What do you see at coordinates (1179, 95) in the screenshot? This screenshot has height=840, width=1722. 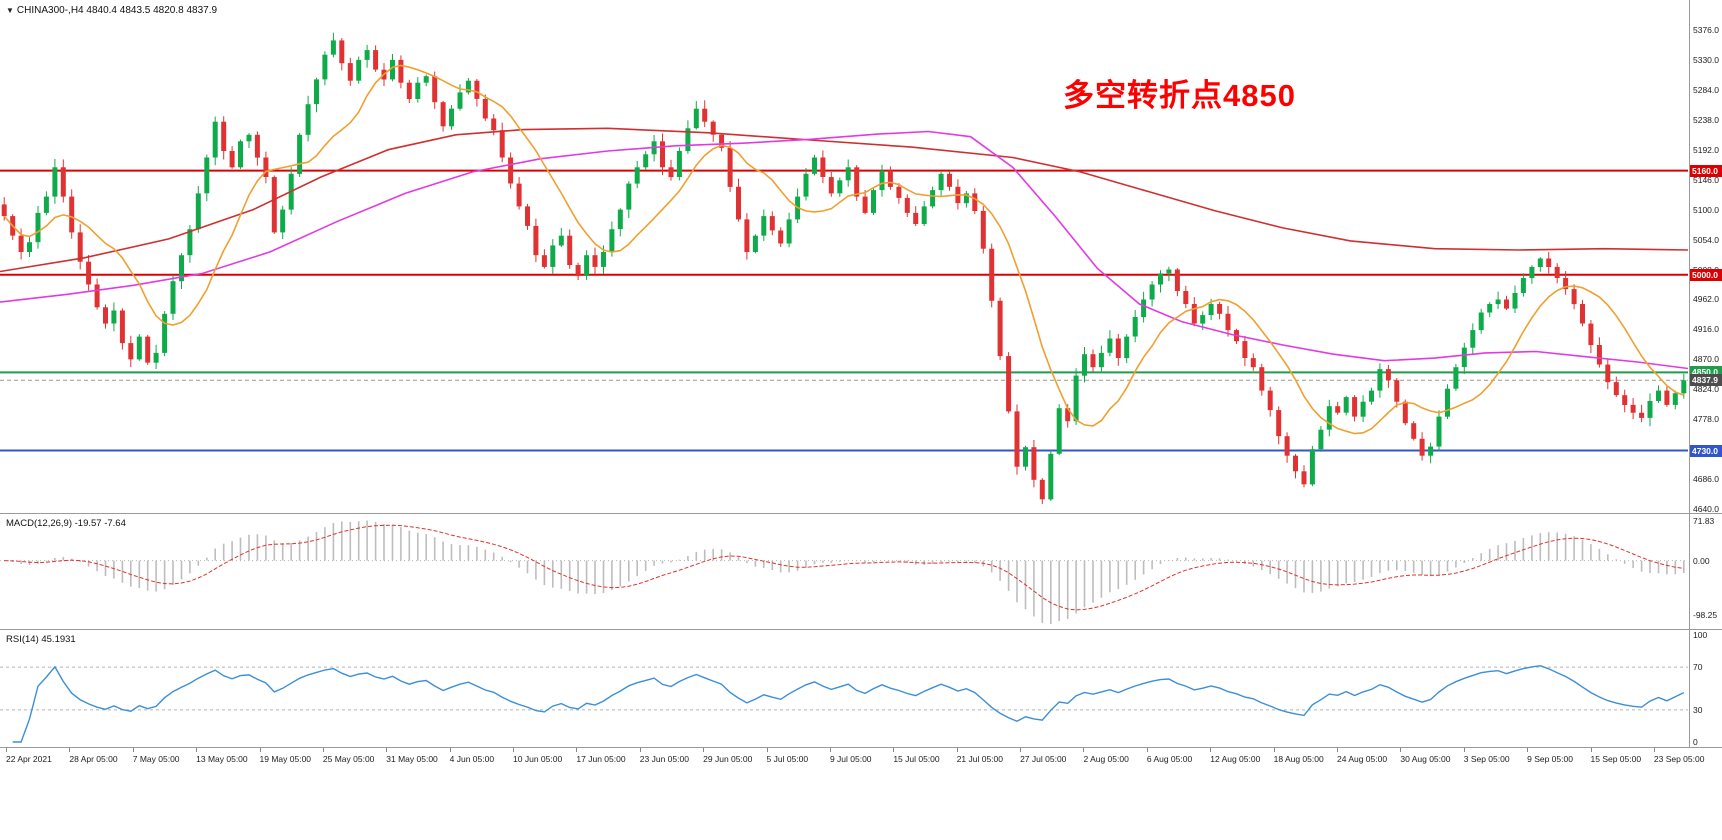 I see `annotation-text: 多空转折点4850` at bounding box center [1179, 95].